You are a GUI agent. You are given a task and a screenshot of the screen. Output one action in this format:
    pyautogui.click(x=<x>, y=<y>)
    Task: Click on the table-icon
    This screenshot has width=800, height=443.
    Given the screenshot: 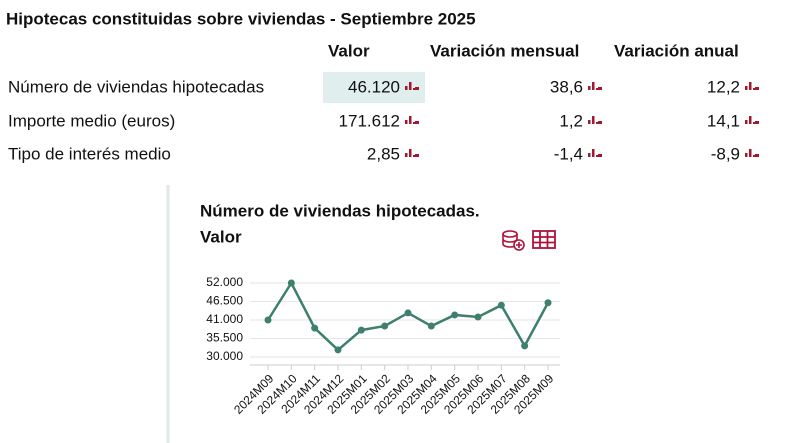 What is the action you would take?
    pyautogui.click(x=544, y=239)
    